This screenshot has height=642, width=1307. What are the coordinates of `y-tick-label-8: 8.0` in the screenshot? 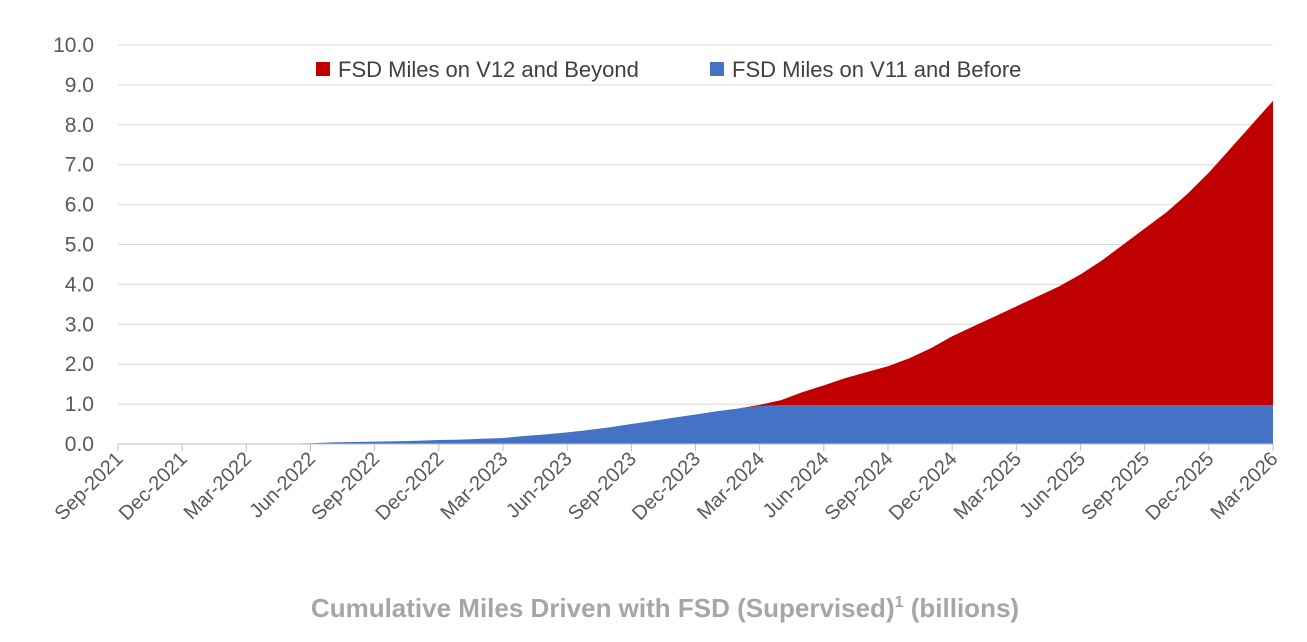 It's located at (79, 125).